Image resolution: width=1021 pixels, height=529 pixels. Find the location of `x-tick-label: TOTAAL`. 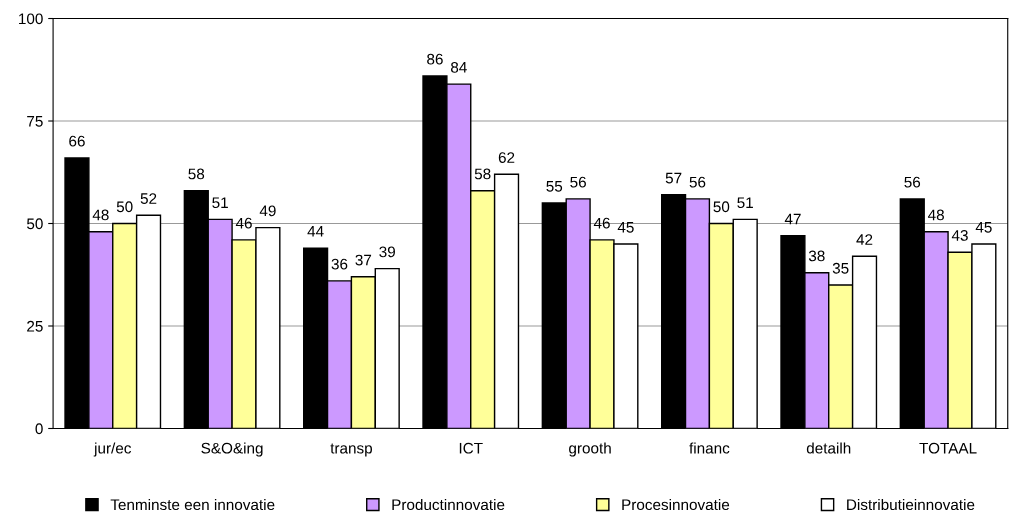

x-tick-label: TOTAAL is located at coordinates (948, 448).